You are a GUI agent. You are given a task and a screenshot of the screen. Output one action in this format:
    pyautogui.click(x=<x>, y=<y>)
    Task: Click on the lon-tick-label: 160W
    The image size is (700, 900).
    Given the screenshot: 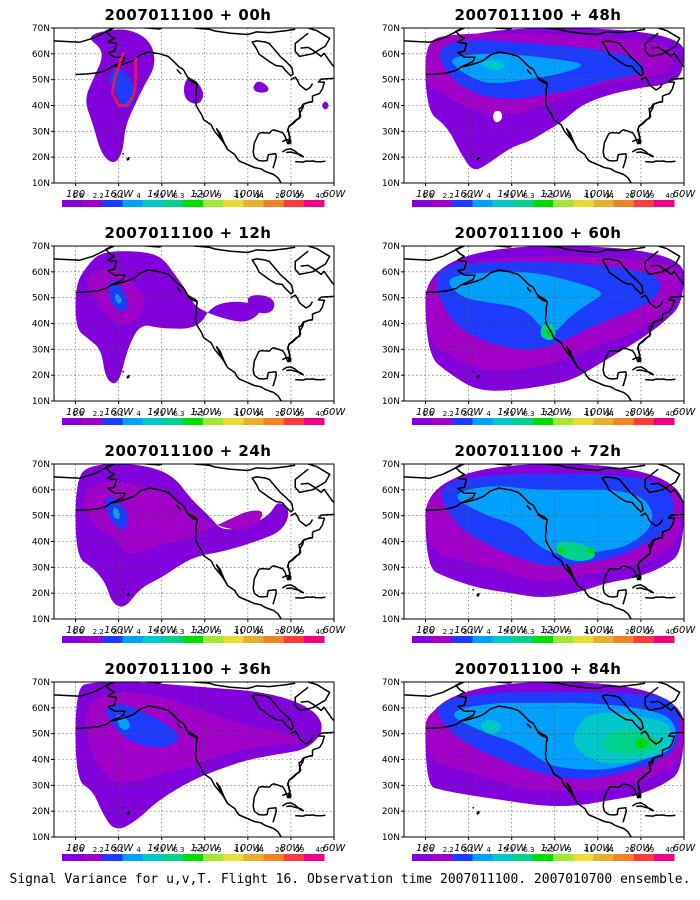 What is the action you would take?
    pyautogui.click(x=469, y=630)
    